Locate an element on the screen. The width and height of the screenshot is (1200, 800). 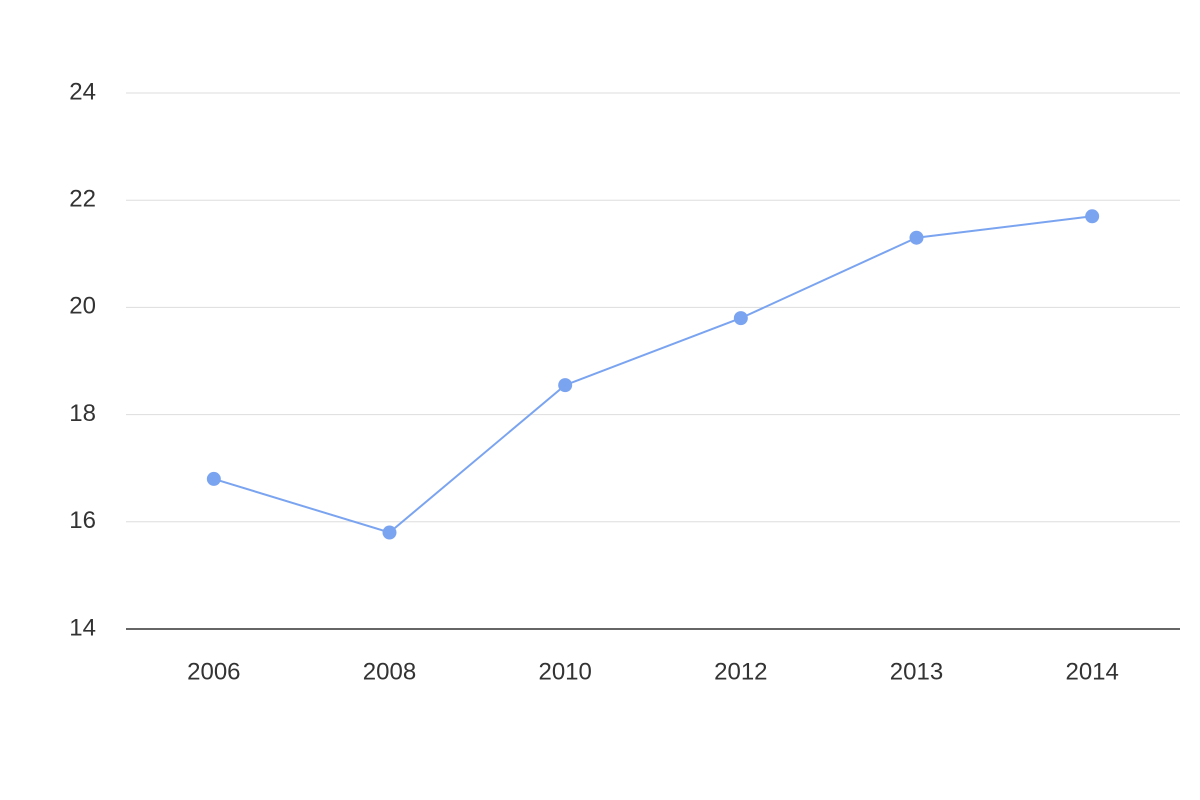
y-tick-label: 18 is located at coordinates (82, 413).